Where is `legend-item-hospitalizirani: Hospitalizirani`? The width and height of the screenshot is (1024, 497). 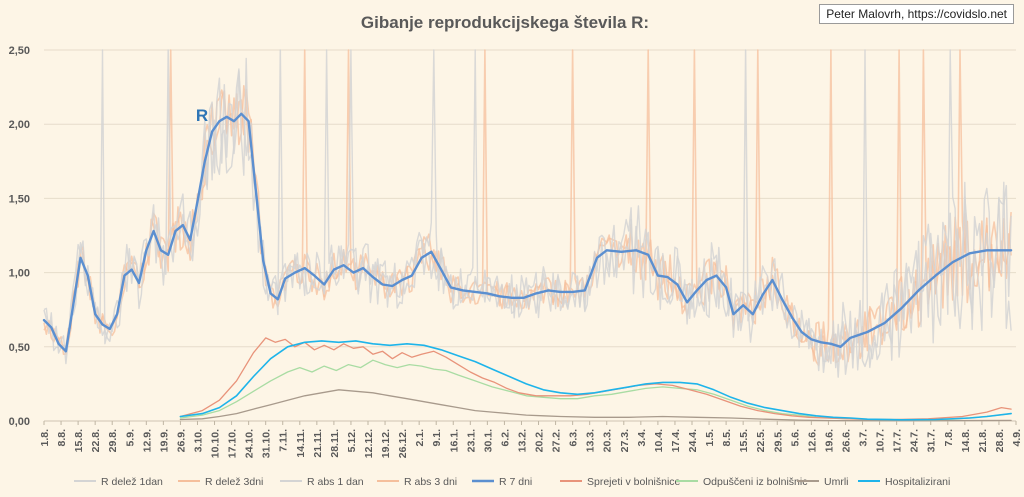
legend-item-hospitalizirani: Hospitalizirani is located at coordinates (904, 482).